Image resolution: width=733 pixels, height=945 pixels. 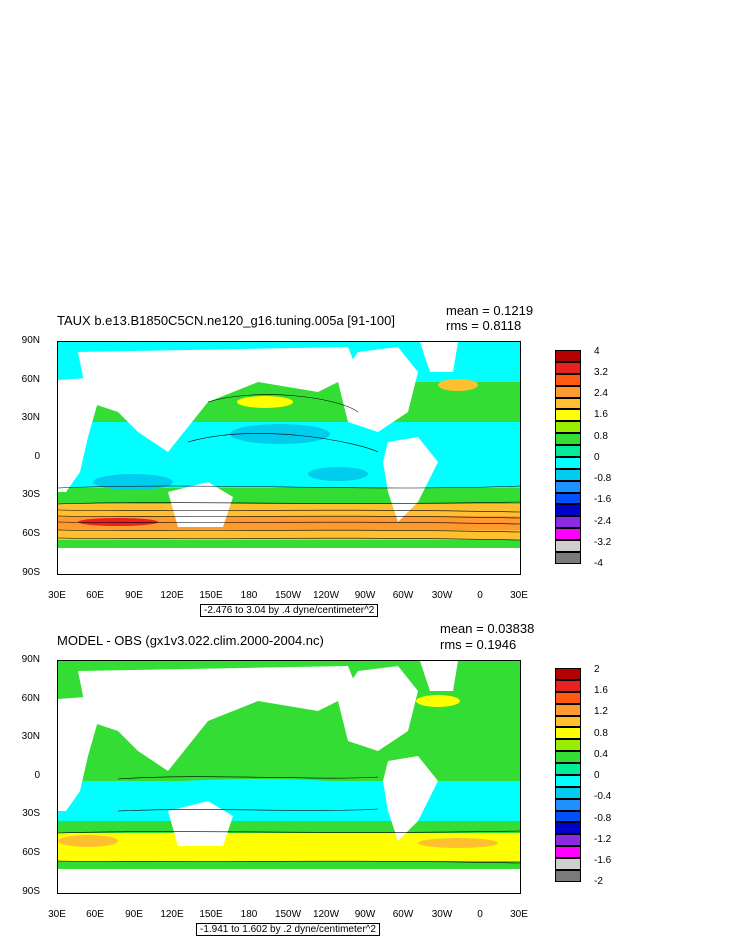 I want to click on bottom-blob-natl, so click(x=438, y=701).